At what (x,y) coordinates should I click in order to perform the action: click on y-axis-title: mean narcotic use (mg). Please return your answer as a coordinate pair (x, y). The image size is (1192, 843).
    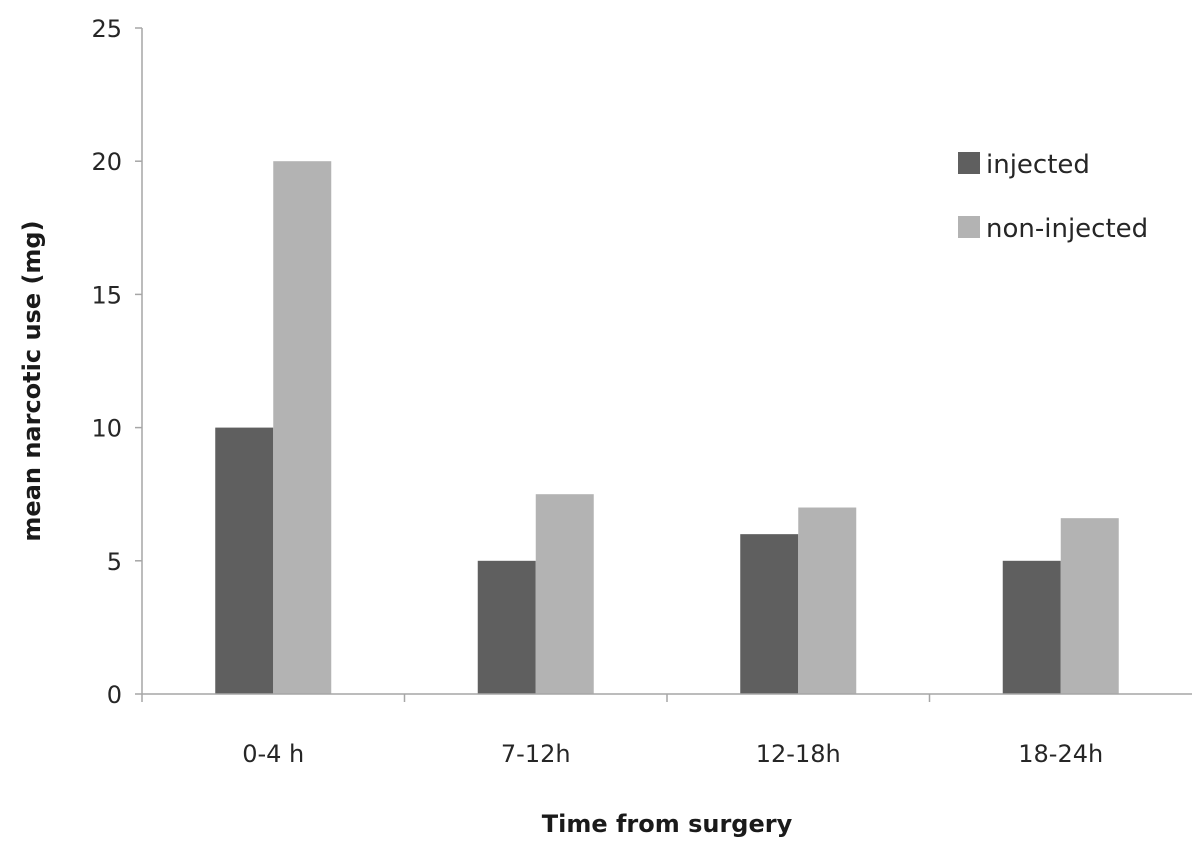
    Looking at the image, I should click on (32, 380).